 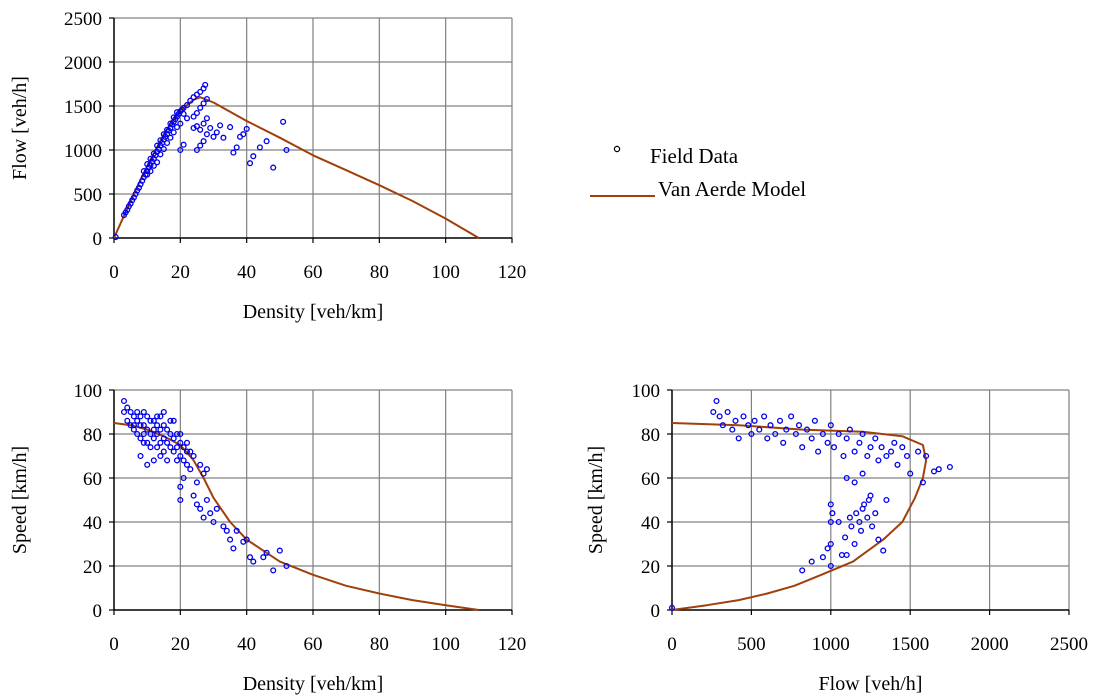 I want to click on y-tick-label: 1500, so click(x=83, y=107).